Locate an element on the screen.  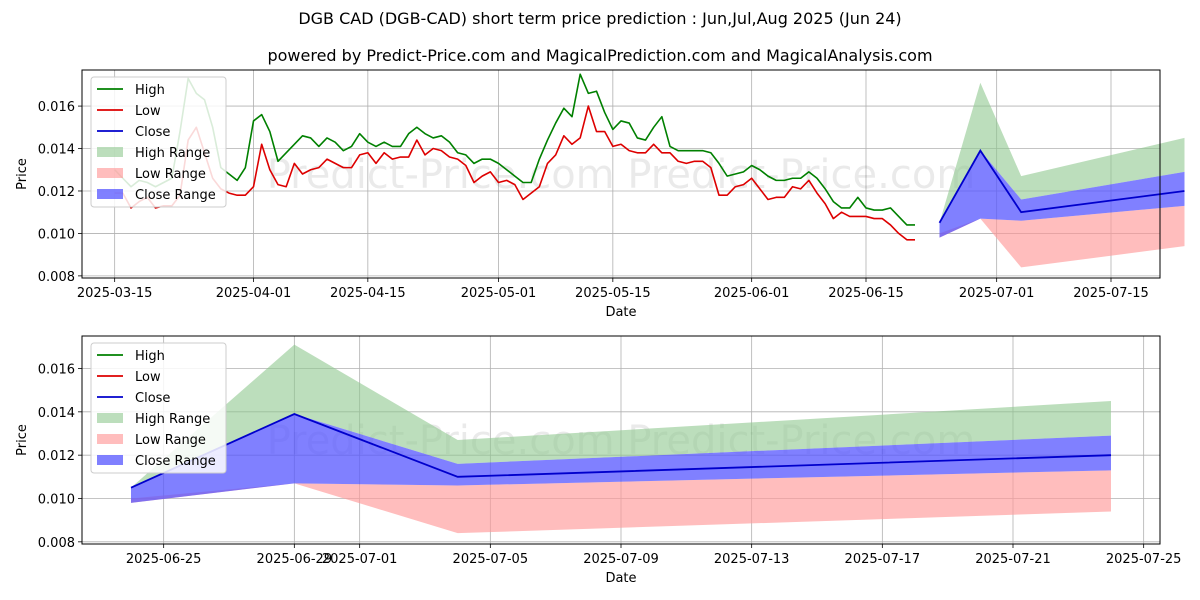
bottom-legend-box is located at coordinates (158, 408).